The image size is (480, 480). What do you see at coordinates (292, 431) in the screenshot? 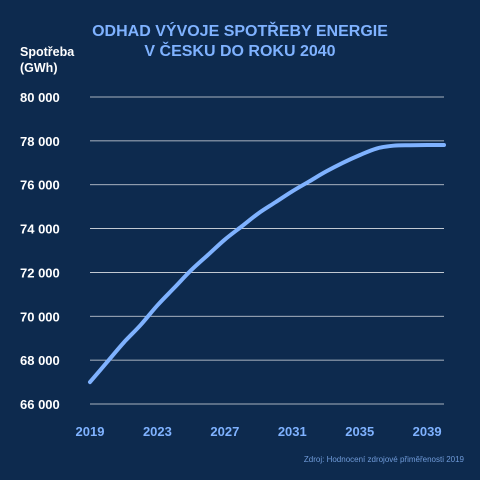
I see `x-tick-label: 2031` at bounding box center [292, 431].